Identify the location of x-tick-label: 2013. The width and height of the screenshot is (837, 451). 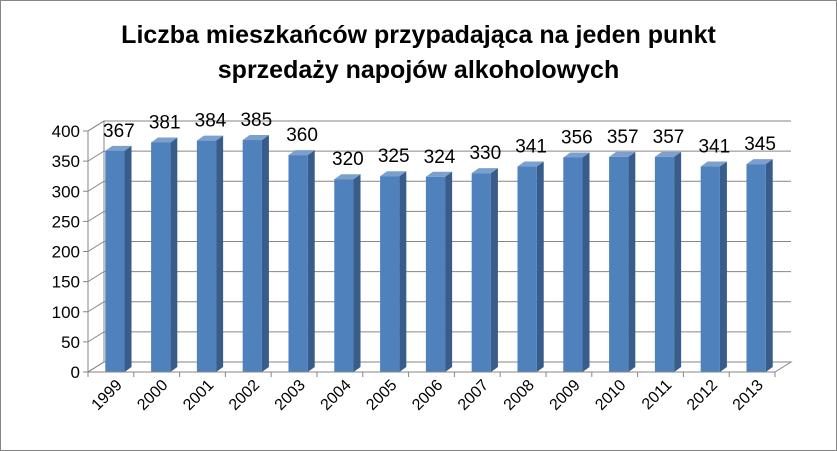
(748, 395).